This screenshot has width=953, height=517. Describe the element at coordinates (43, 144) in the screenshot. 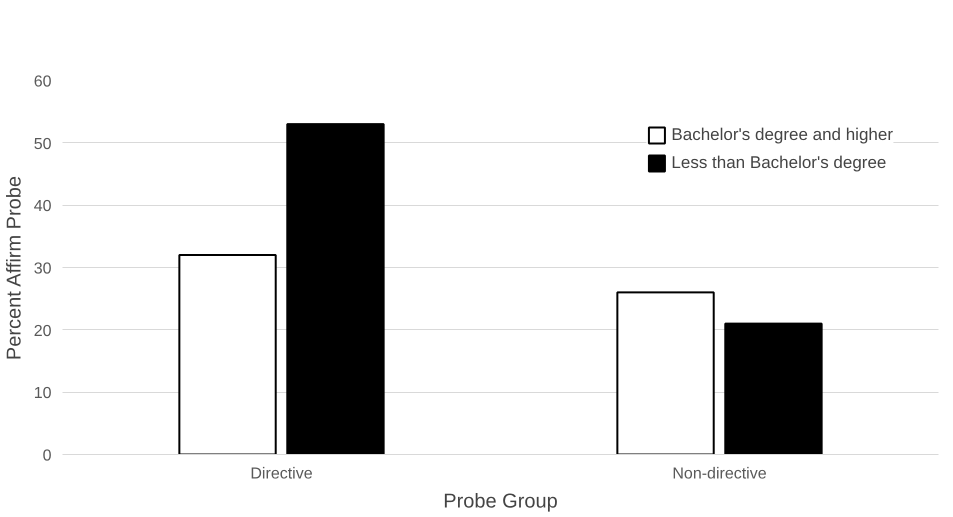

I see `y-tick-label: 50` at that location.